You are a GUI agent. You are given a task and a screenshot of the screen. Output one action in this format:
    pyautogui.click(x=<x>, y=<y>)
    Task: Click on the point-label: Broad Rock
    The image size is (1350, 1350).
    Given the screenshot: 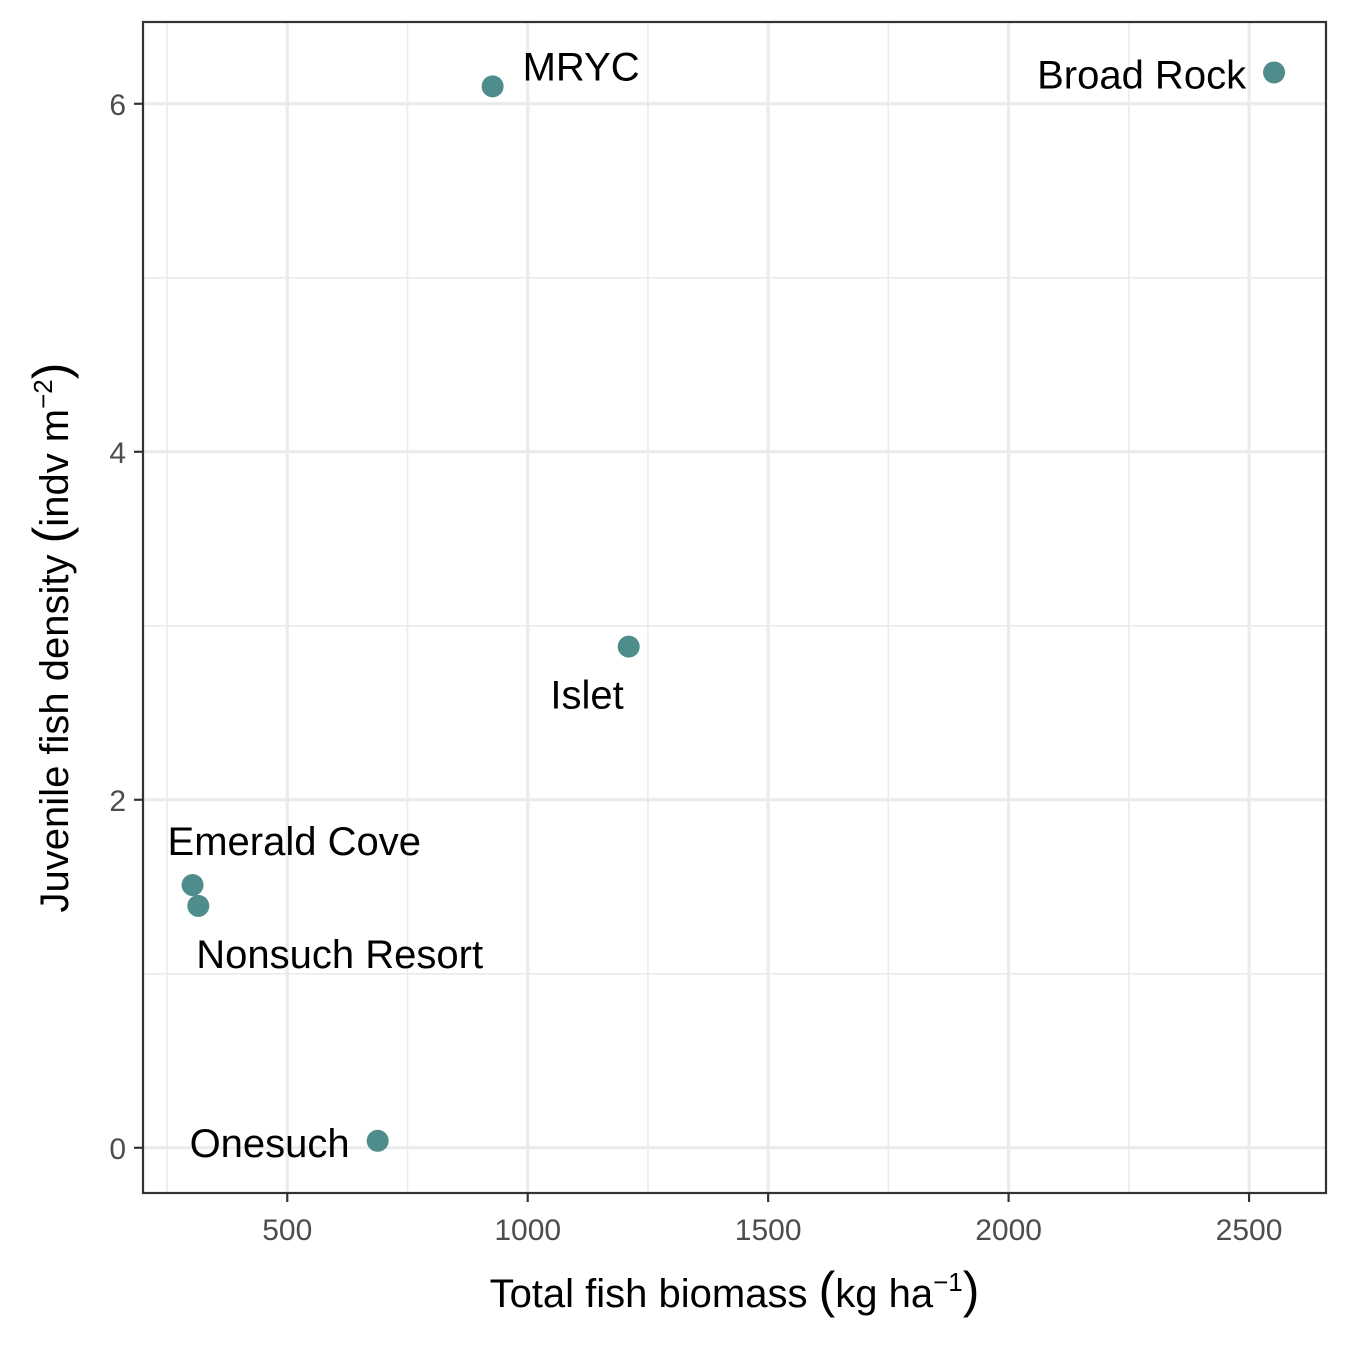 What is the action you would take?
    pyautogui.click(x=1142, y=75)
    